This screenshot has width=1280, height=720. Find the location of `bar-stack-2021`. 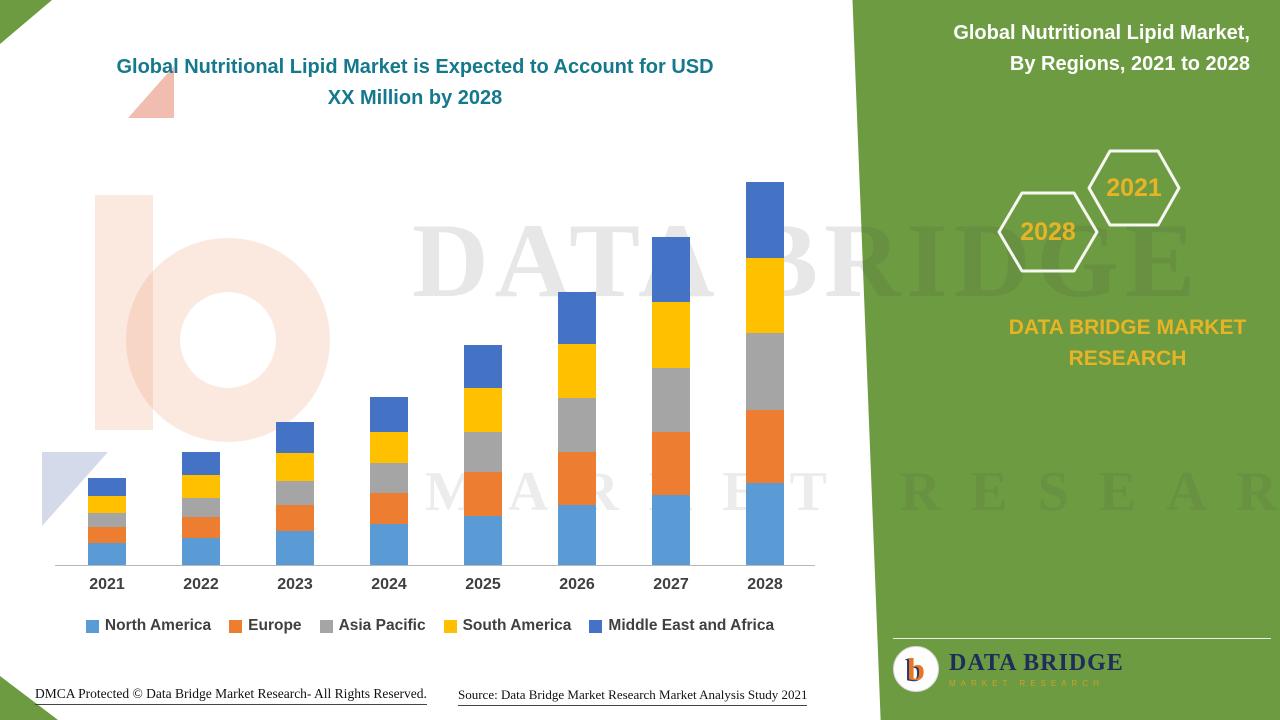

bar-stack-2021 is located at coordinates (107, 521).